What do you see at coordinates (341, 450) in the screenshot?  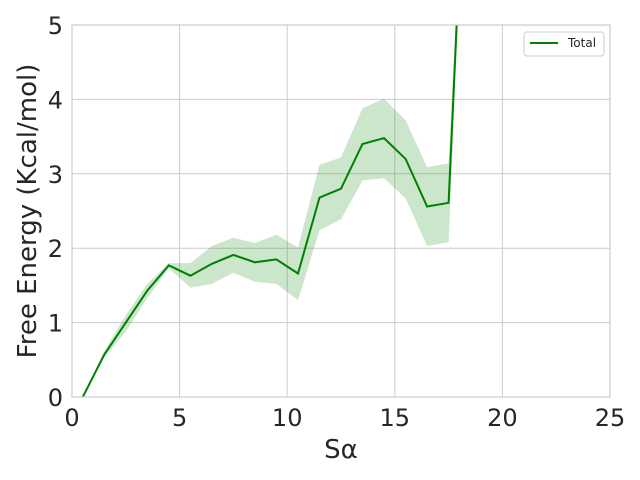 I see `x-axis-label: Sα` at bounding box center [341, 450].